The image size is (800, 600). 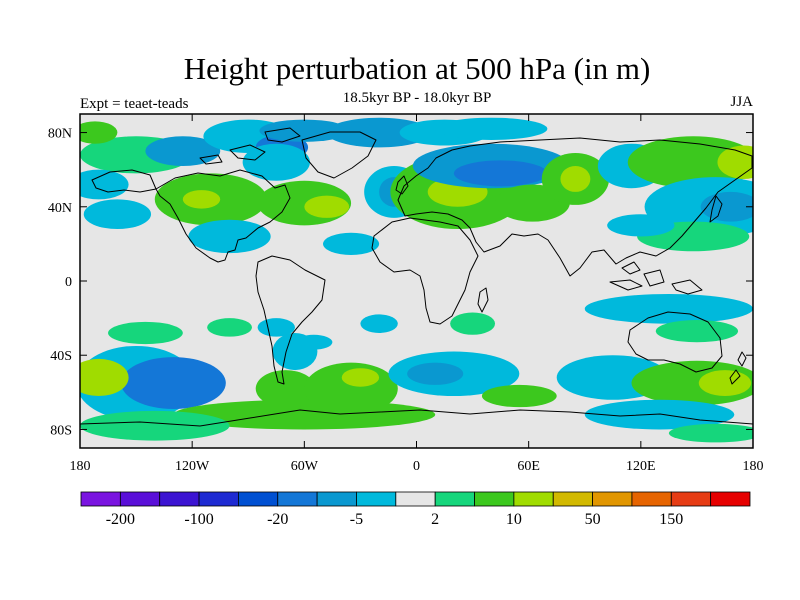 What do you see at coordinates (192, 466) in the screenshot?
I see `x-tick-label-1: 120W` at bounding box center [192, 466].